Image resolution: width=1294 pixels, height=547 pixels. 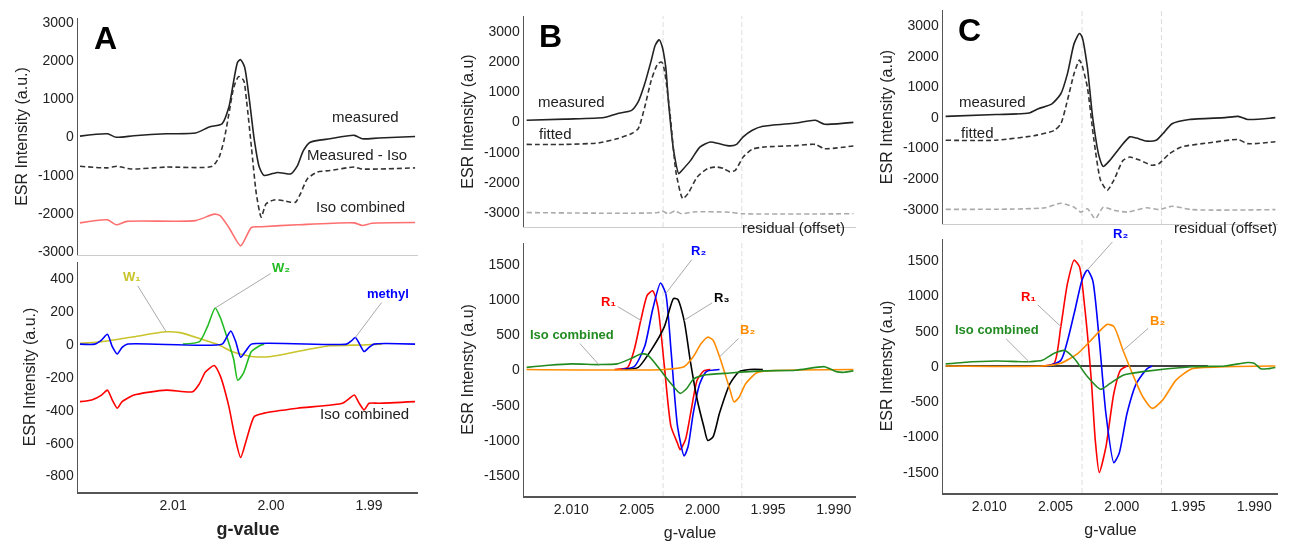 What do you see at coordinates (722, 297) in the screenshot?
I see `text: R₃` at bounding box center [722, 297].